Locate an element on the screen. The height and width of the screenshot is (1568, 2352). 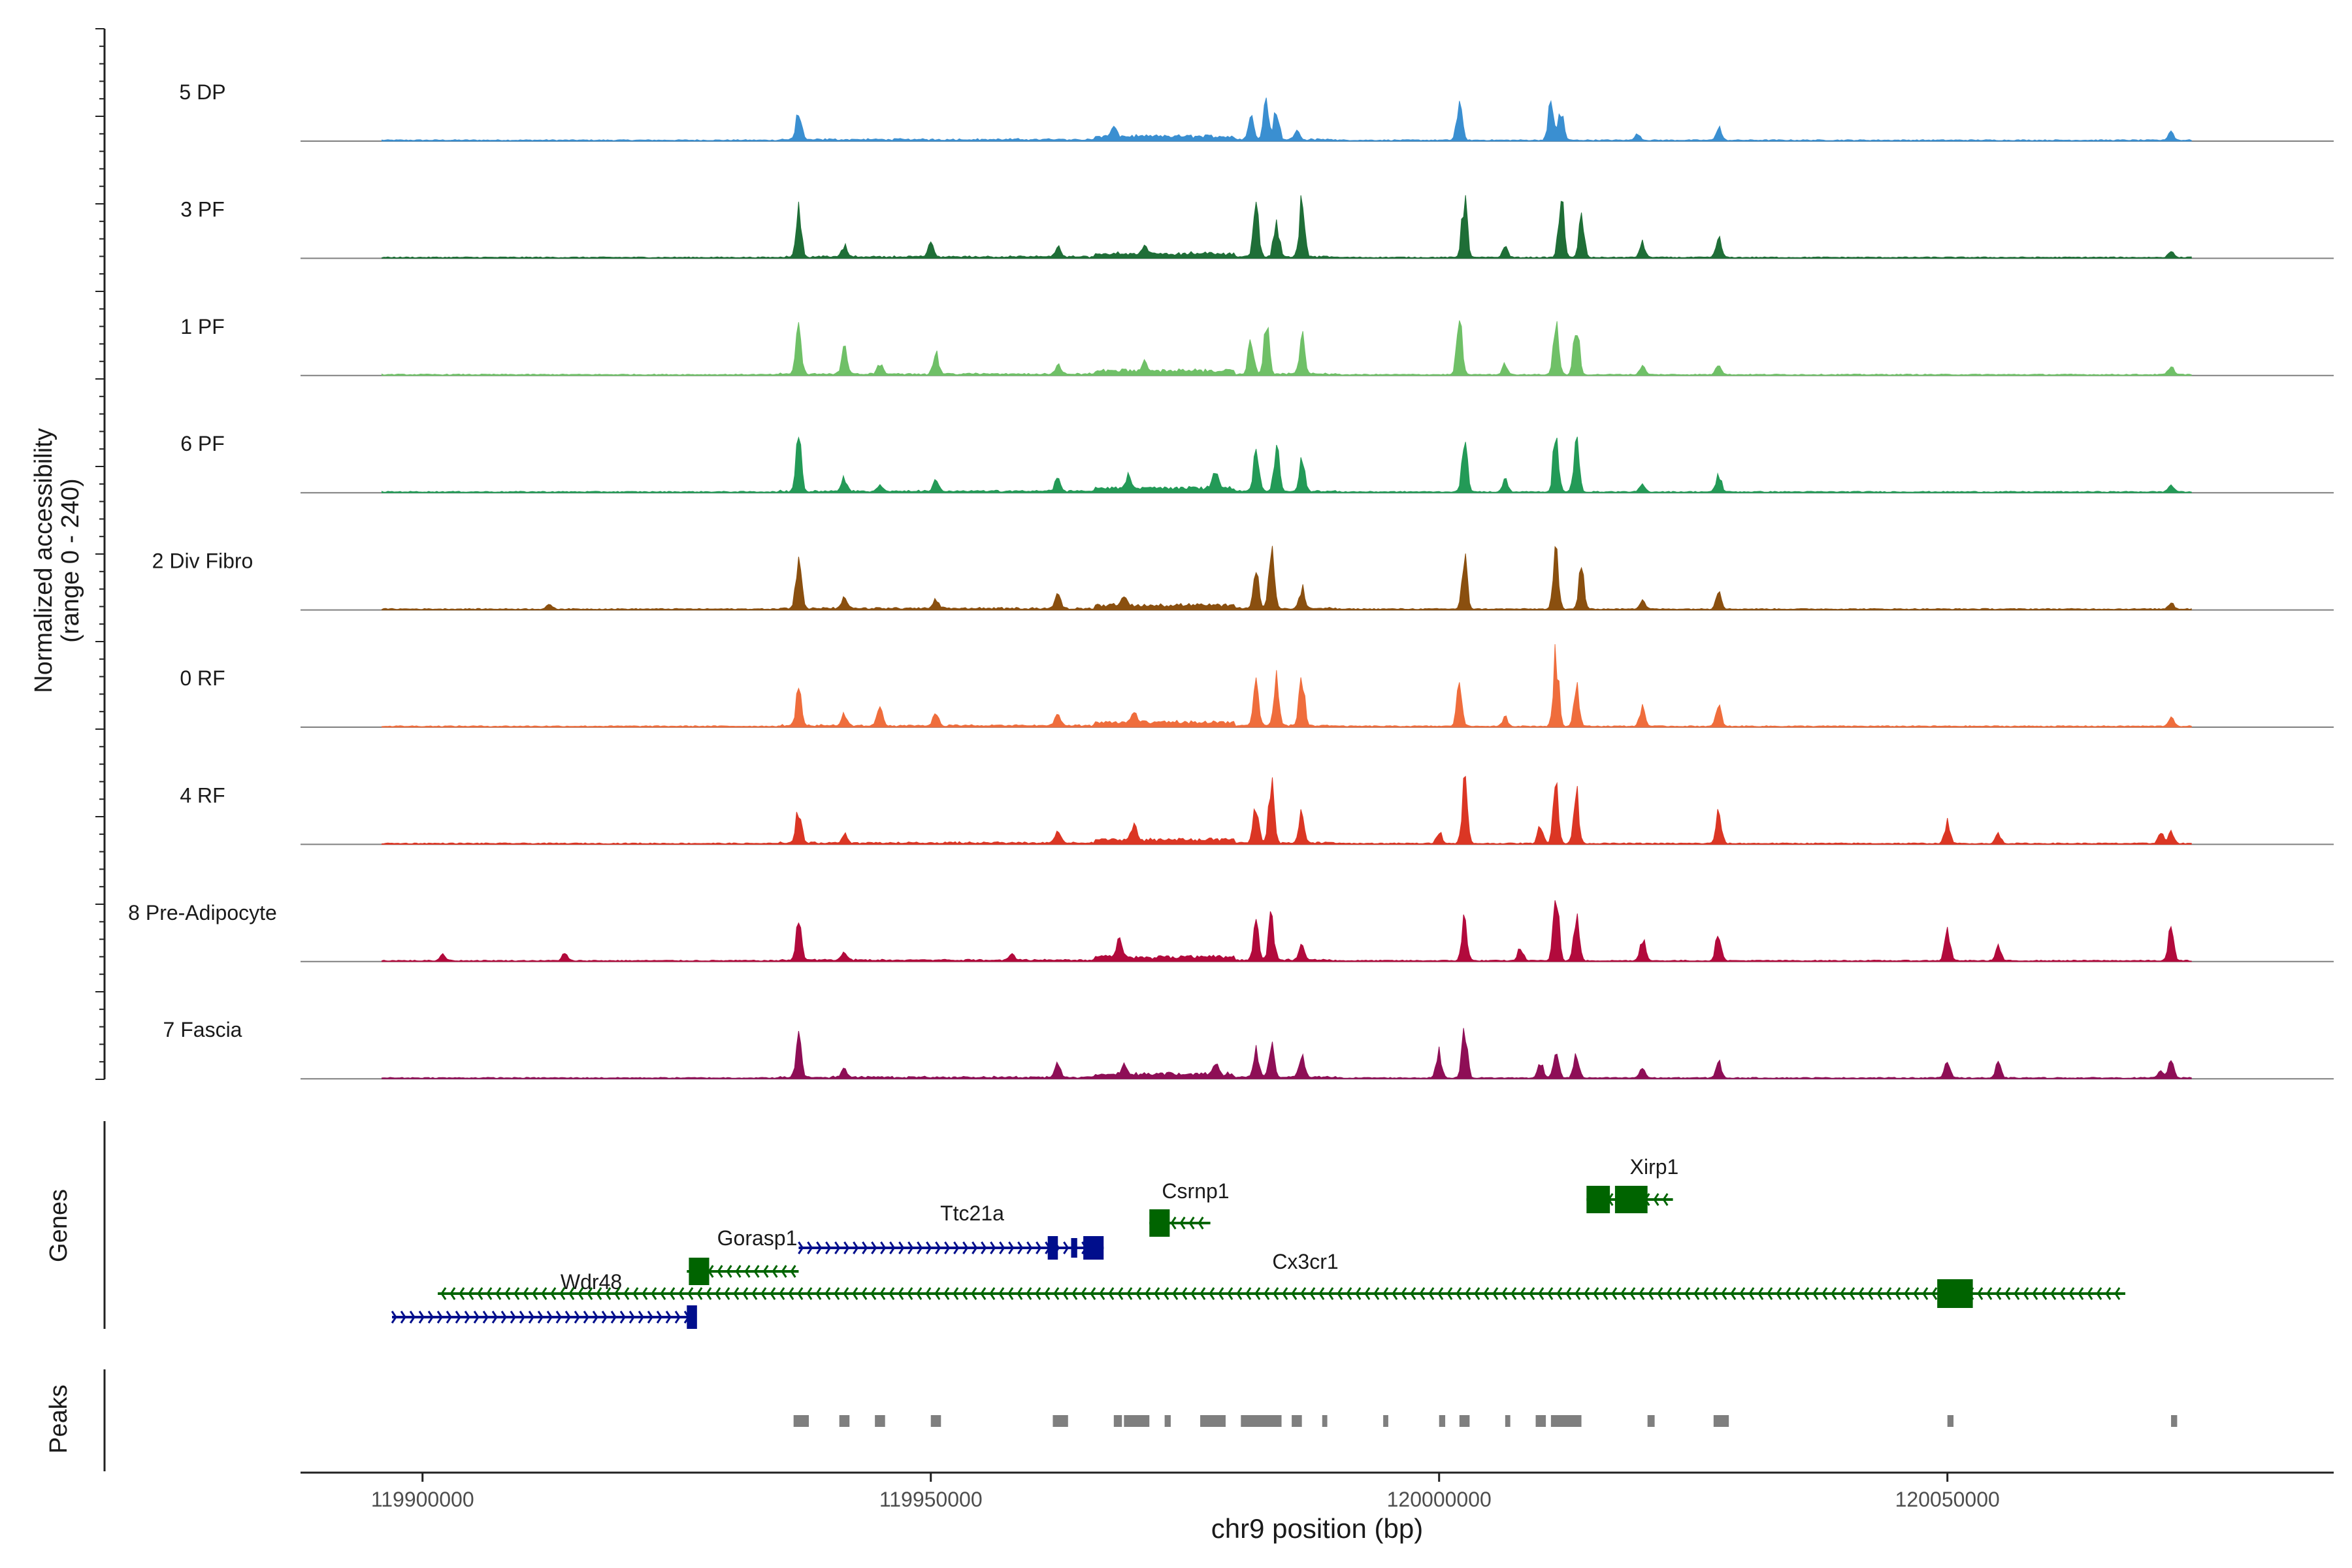
x-tick-label: 119900000 is located at coordinates (422, 1499).